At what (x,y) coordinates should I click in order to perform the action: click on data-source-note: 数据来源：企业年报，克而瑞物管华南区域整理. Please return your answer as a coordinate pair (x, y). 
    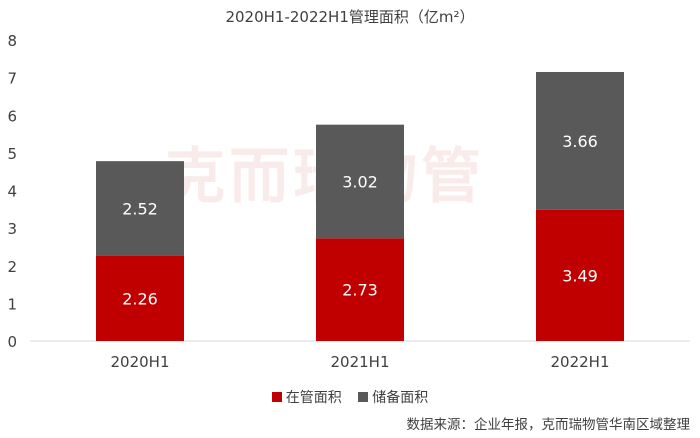
    Looking at the image, I should click on (548, 425).